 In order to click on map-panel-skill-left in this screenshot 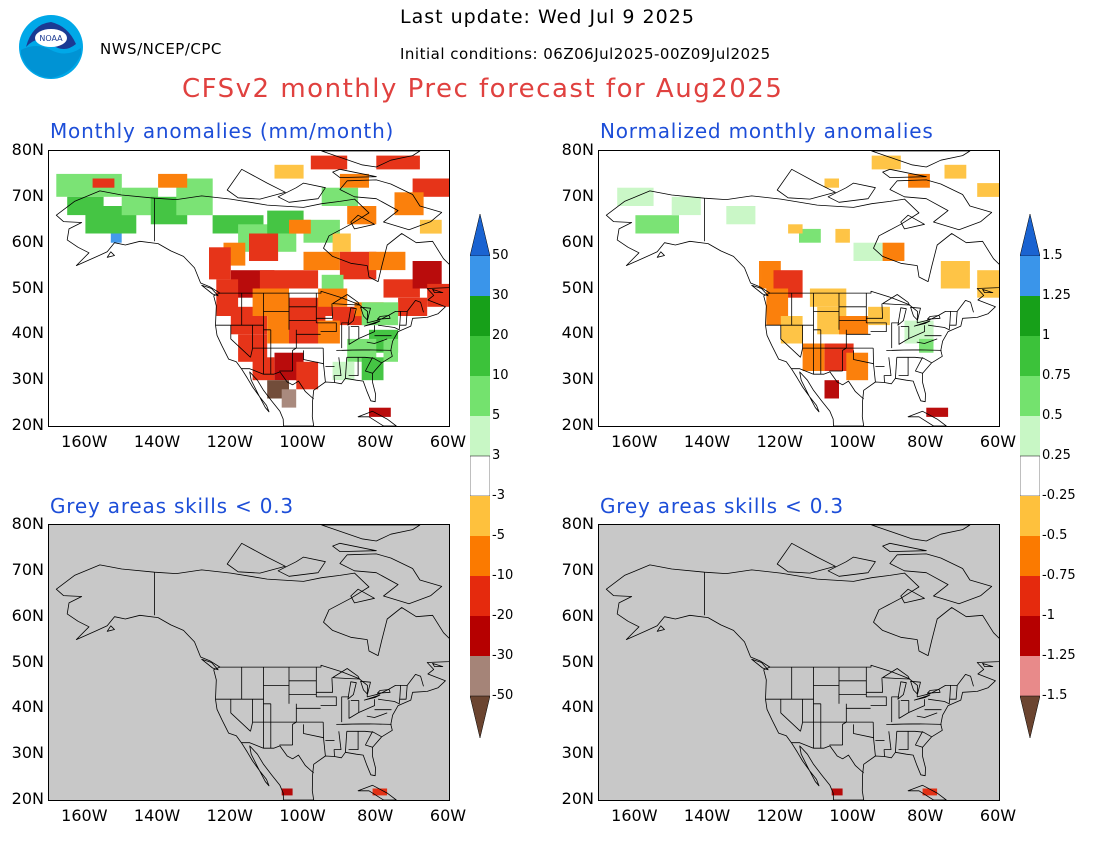, I will do `click(249, 662)`.